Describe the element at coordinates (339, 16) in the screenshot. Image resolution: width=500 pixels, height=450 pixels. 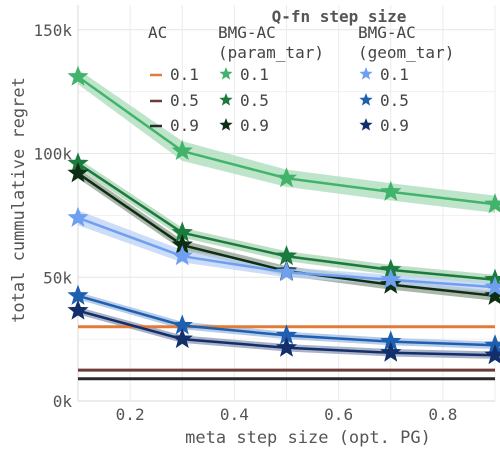
I see `legend-title: Q-fn step size` at that location.